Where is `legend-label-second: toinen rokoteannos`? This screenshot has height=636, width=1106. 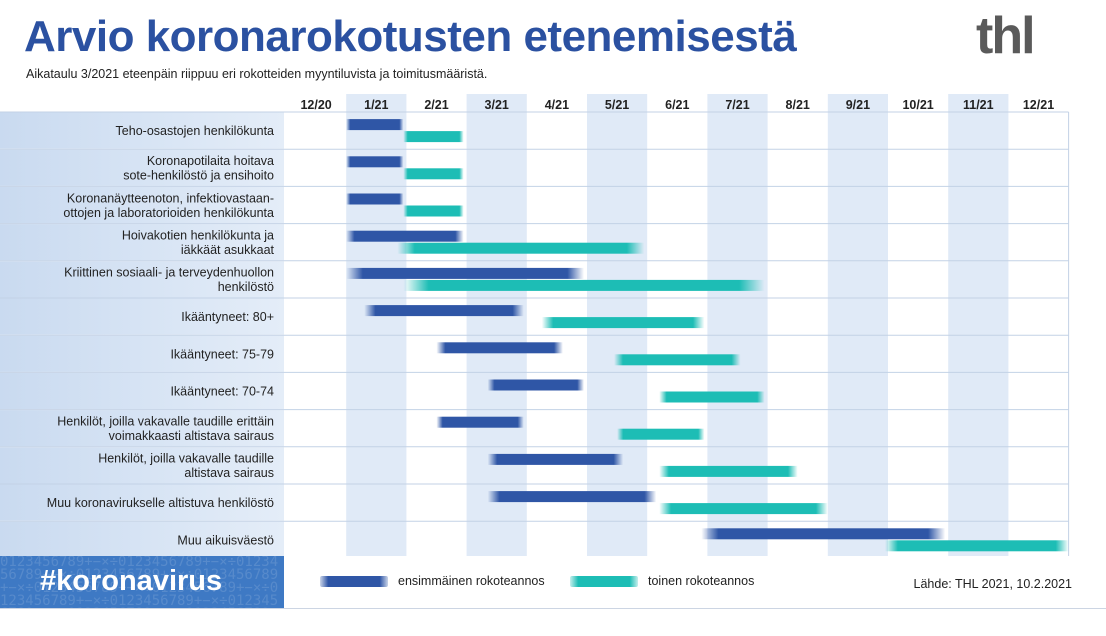
legend-label-second: toinen rokoteannos is located at coordinates (701, 581).